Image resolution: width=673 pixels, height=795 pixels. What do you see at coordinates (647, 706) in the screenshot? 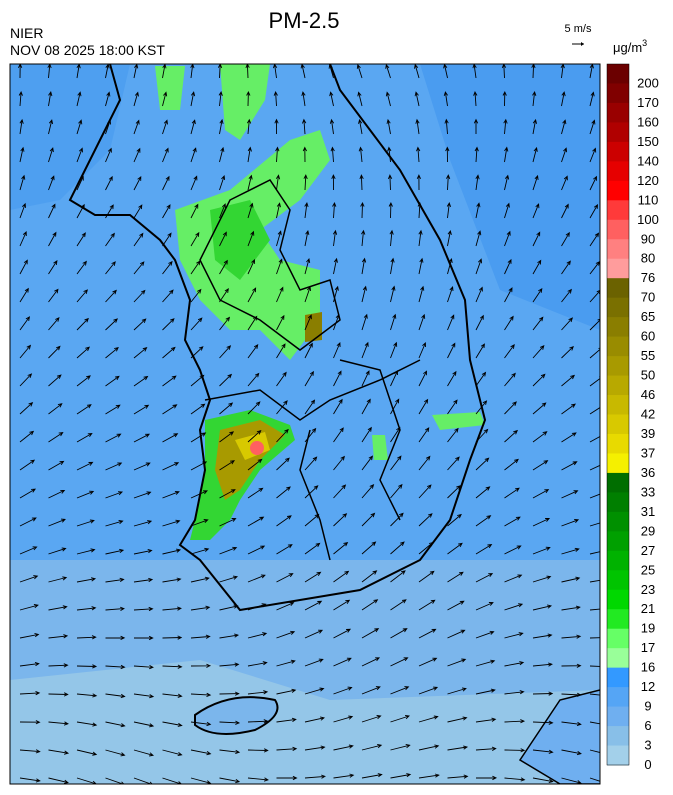
I see `colorbar-label: 9` at bounding box center [647, 706].